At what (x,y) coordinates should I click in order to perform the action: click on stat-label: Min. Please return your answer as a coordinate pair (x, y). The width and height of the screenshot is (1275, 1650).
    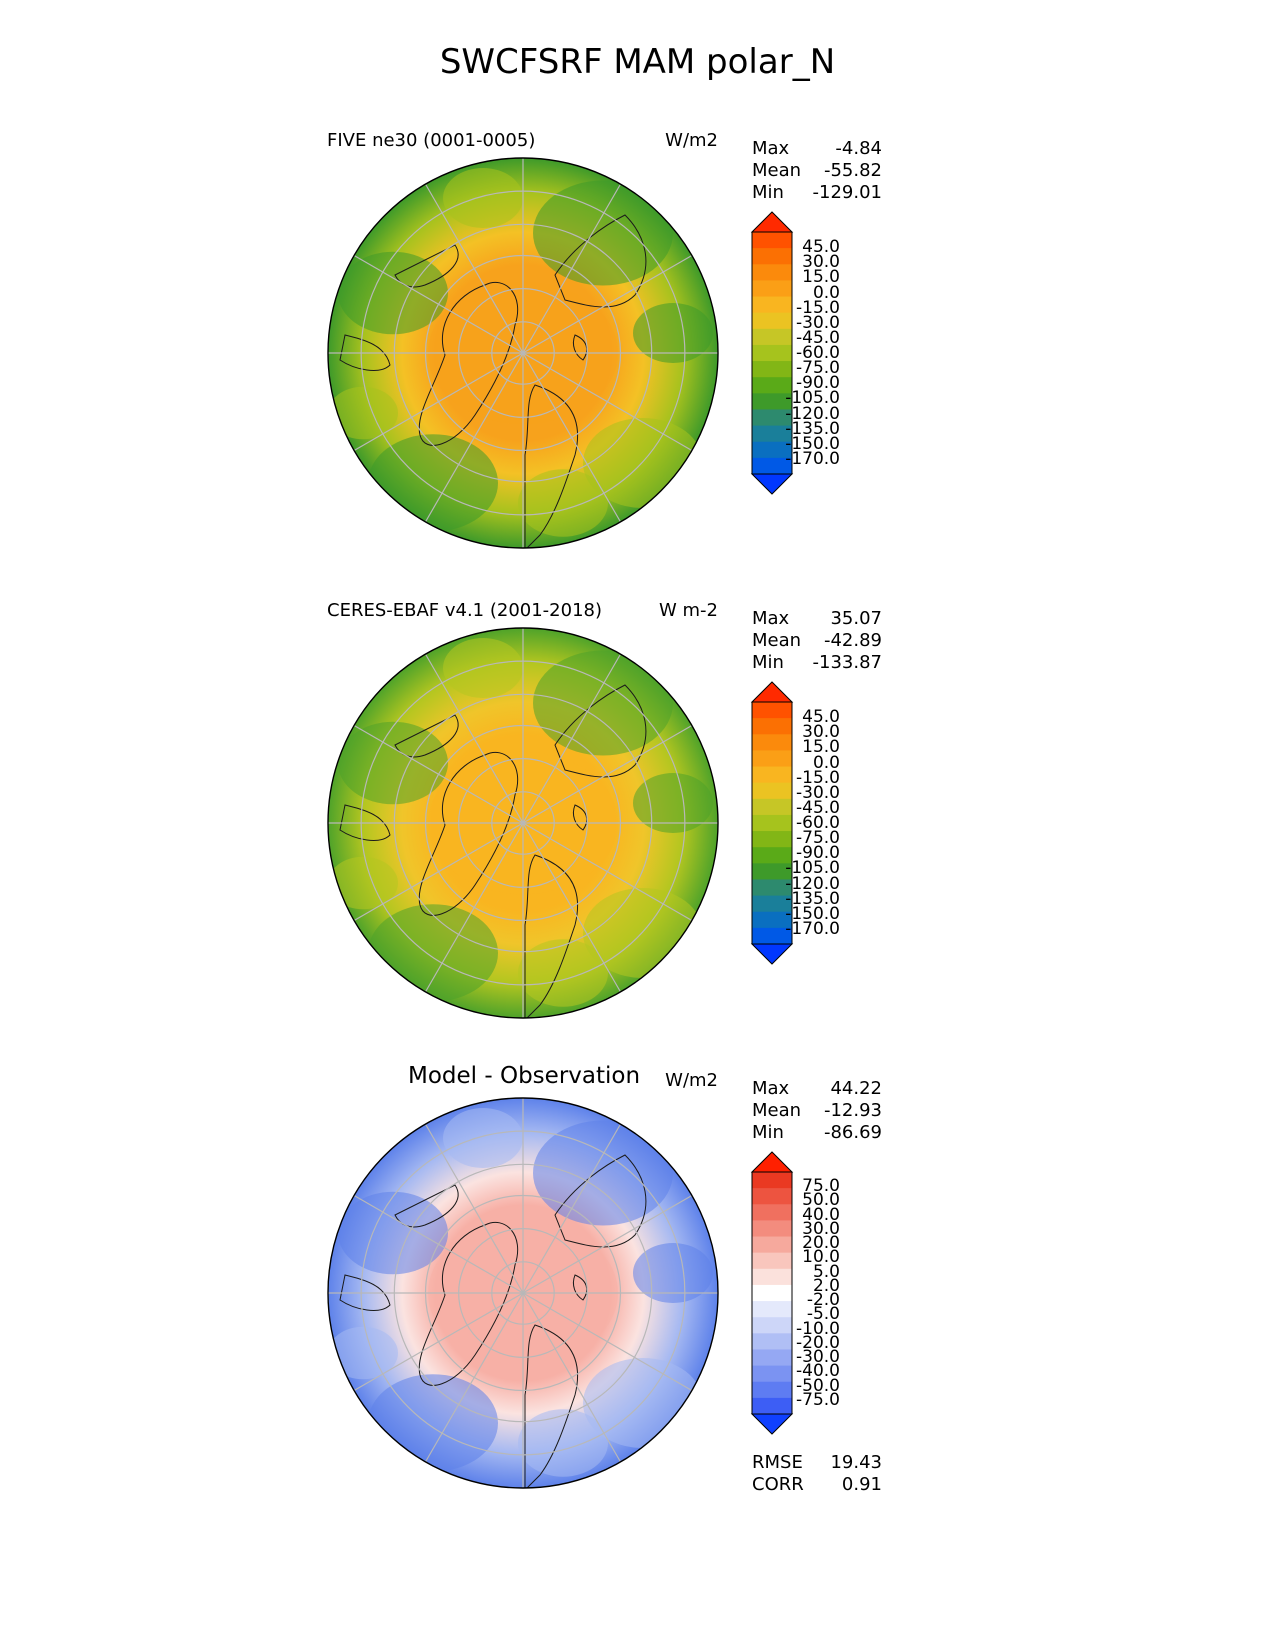
    Looking at the image, I should click on (768, 662).